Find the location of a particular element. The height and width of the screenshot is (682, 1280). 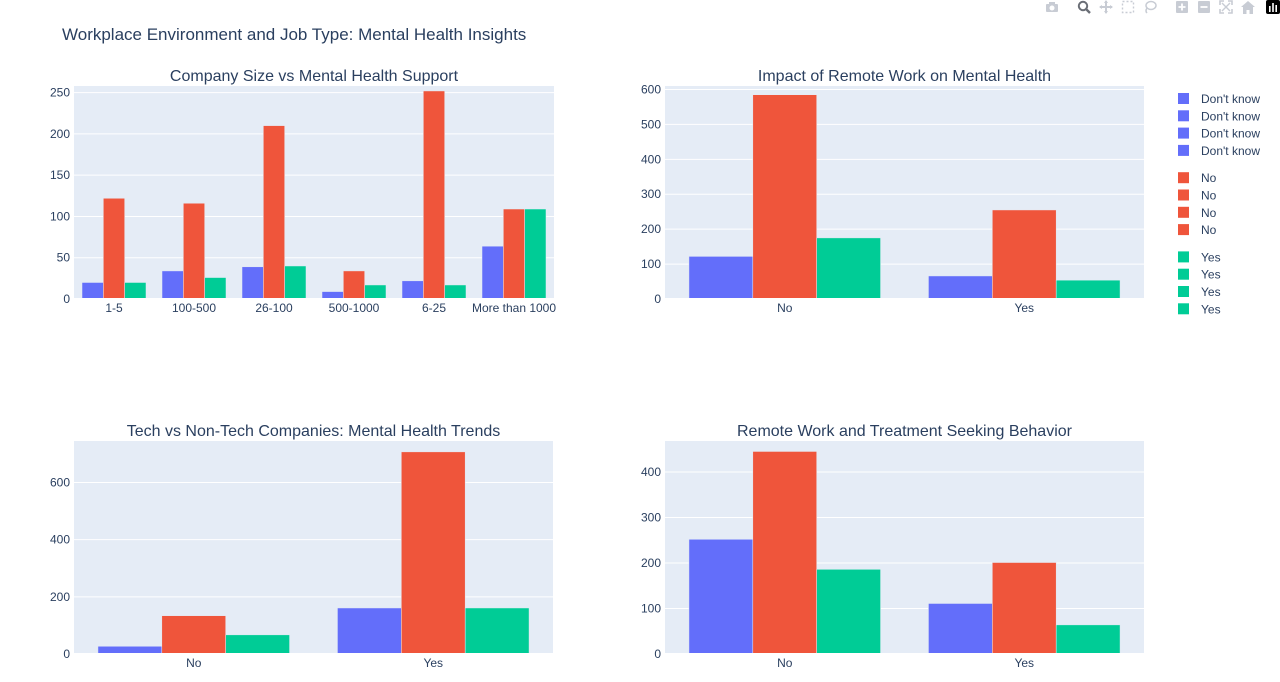

pan-icon is located at coordinates (1106, 7).